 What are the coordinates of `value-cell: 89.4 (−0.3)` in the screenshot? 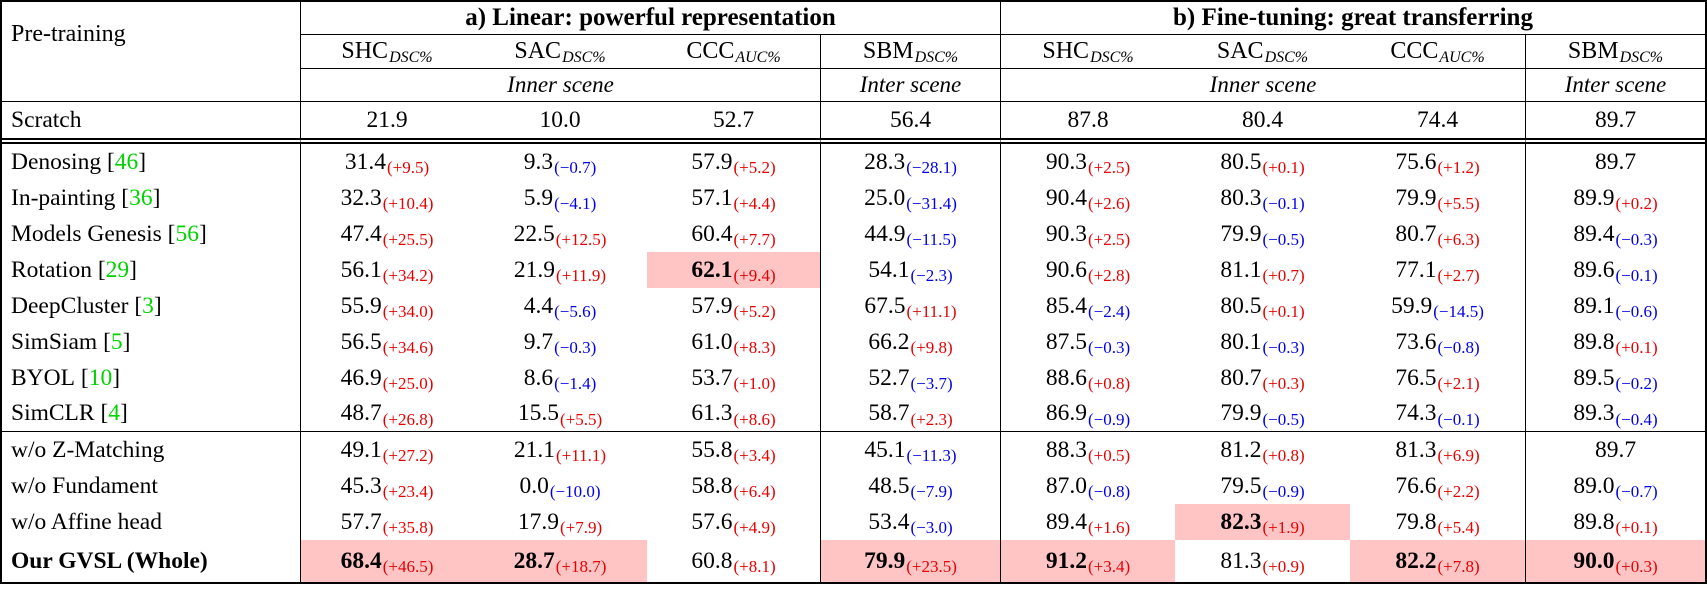 It's located at (1615, 234).